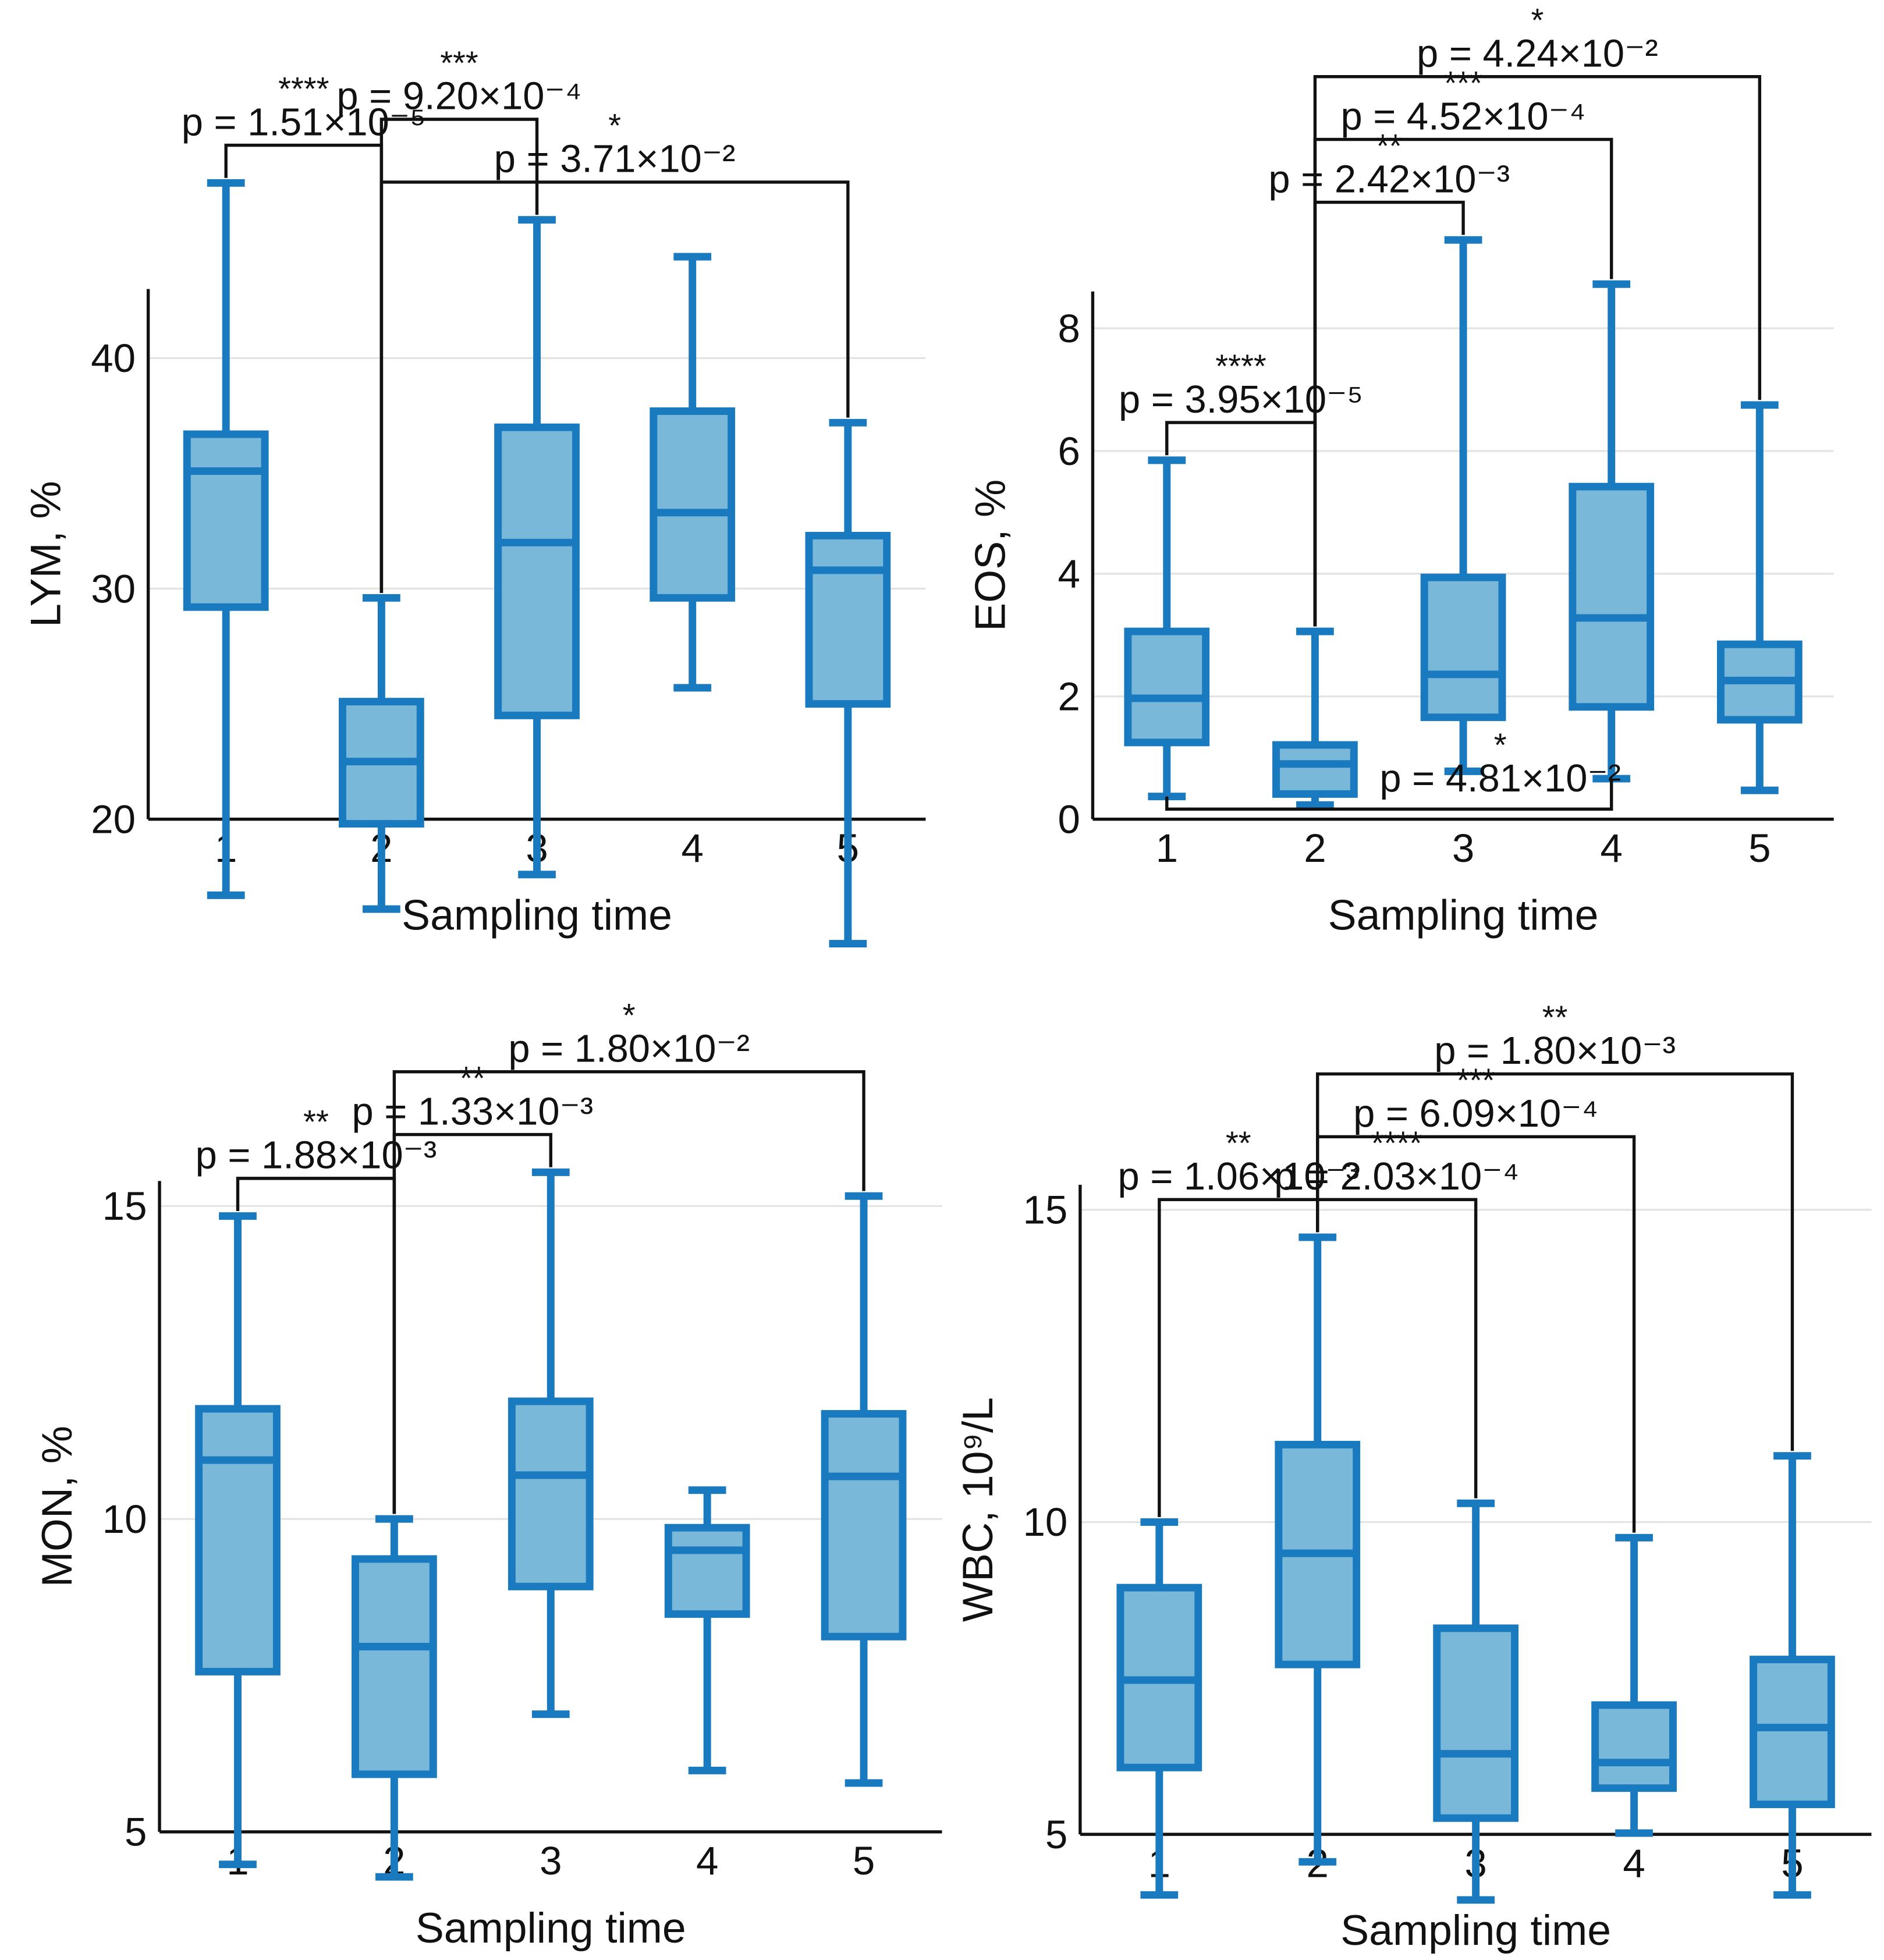 This screenshot has height=1960, width=1884. I want to click on p-value: p = 6.09×10⁻⁴, so click(1475, 1113).